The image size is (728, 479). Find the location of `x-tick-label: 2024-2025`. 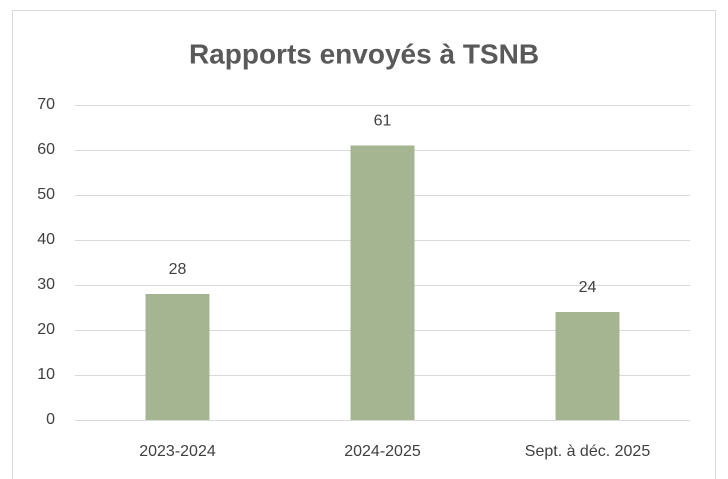

x-tick-label: 2024-2025 is located at coordinates (382, 451).